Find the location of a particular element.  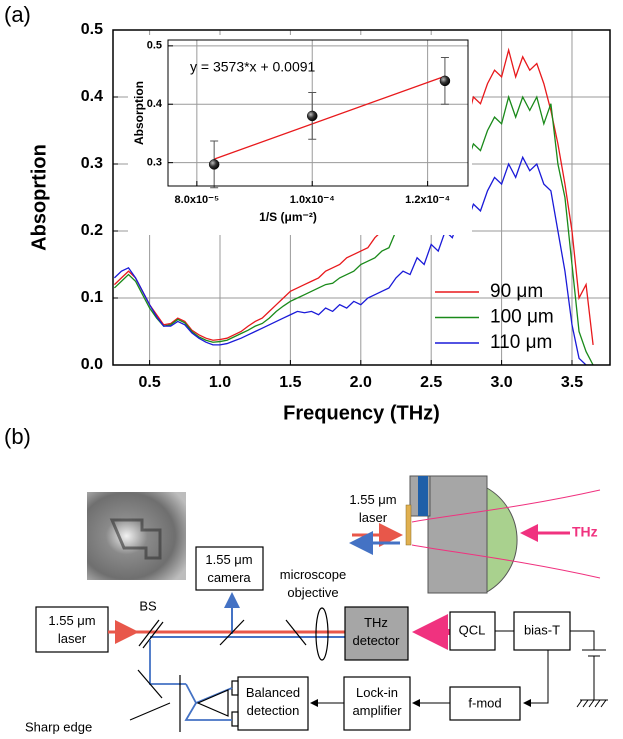

y-tick-label: 0.1 is located at coordinates (92, 297).